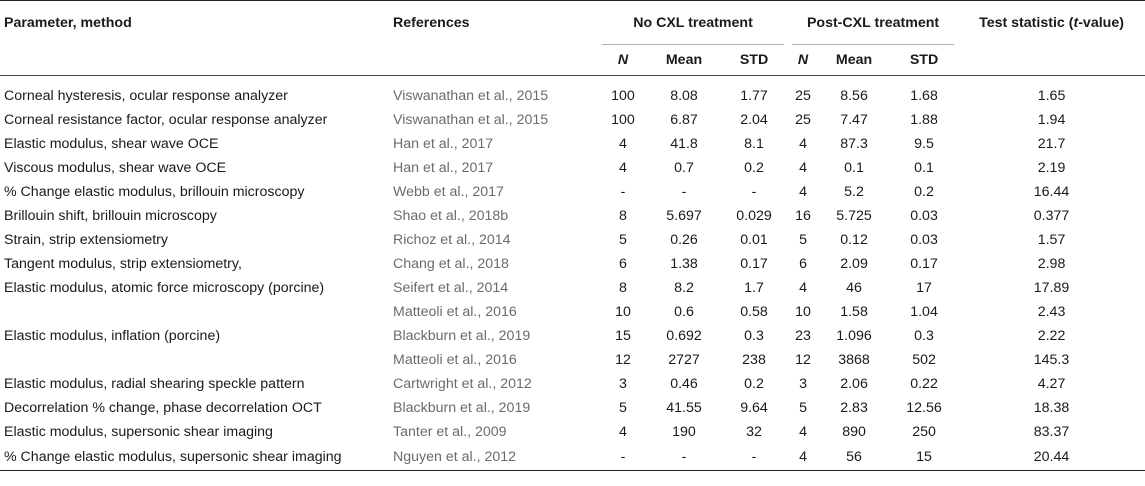  What do you see at coordinates (196, 22) in the screenshot?
I see `header-param-method: Parameter, method` at bounding box center [196, 22].